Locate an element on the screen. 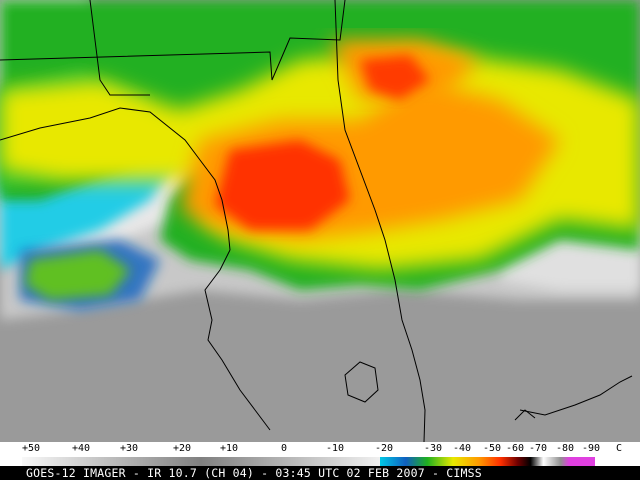  lake-okeechobee is located at coordinates (361, 382).